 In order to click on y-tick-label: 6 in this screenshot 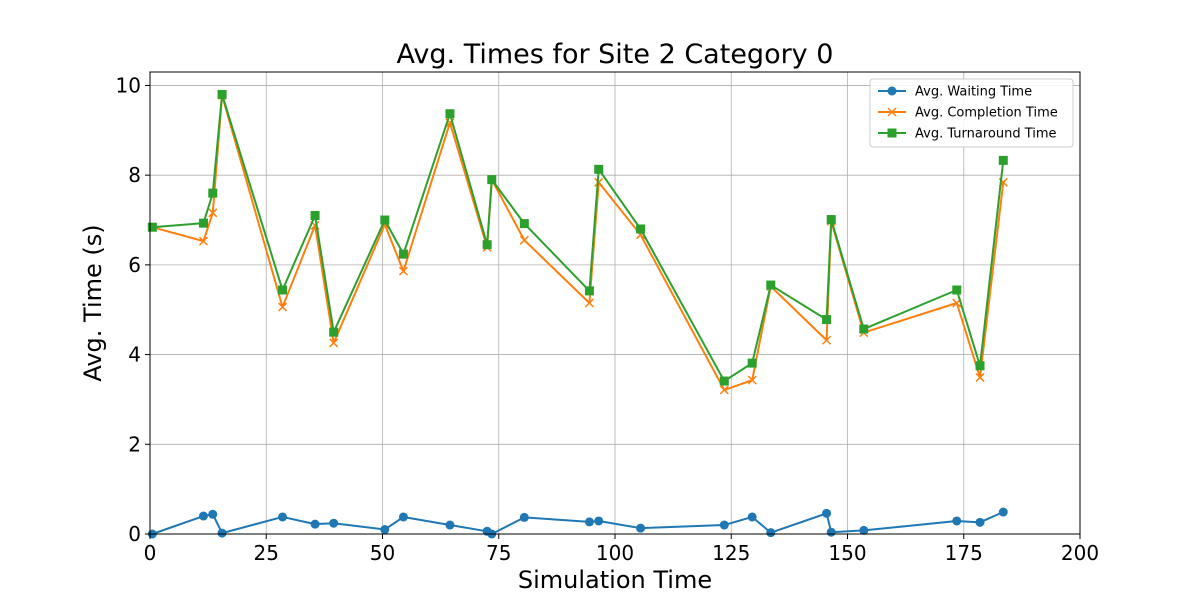, I will do `click(134, 265)`.